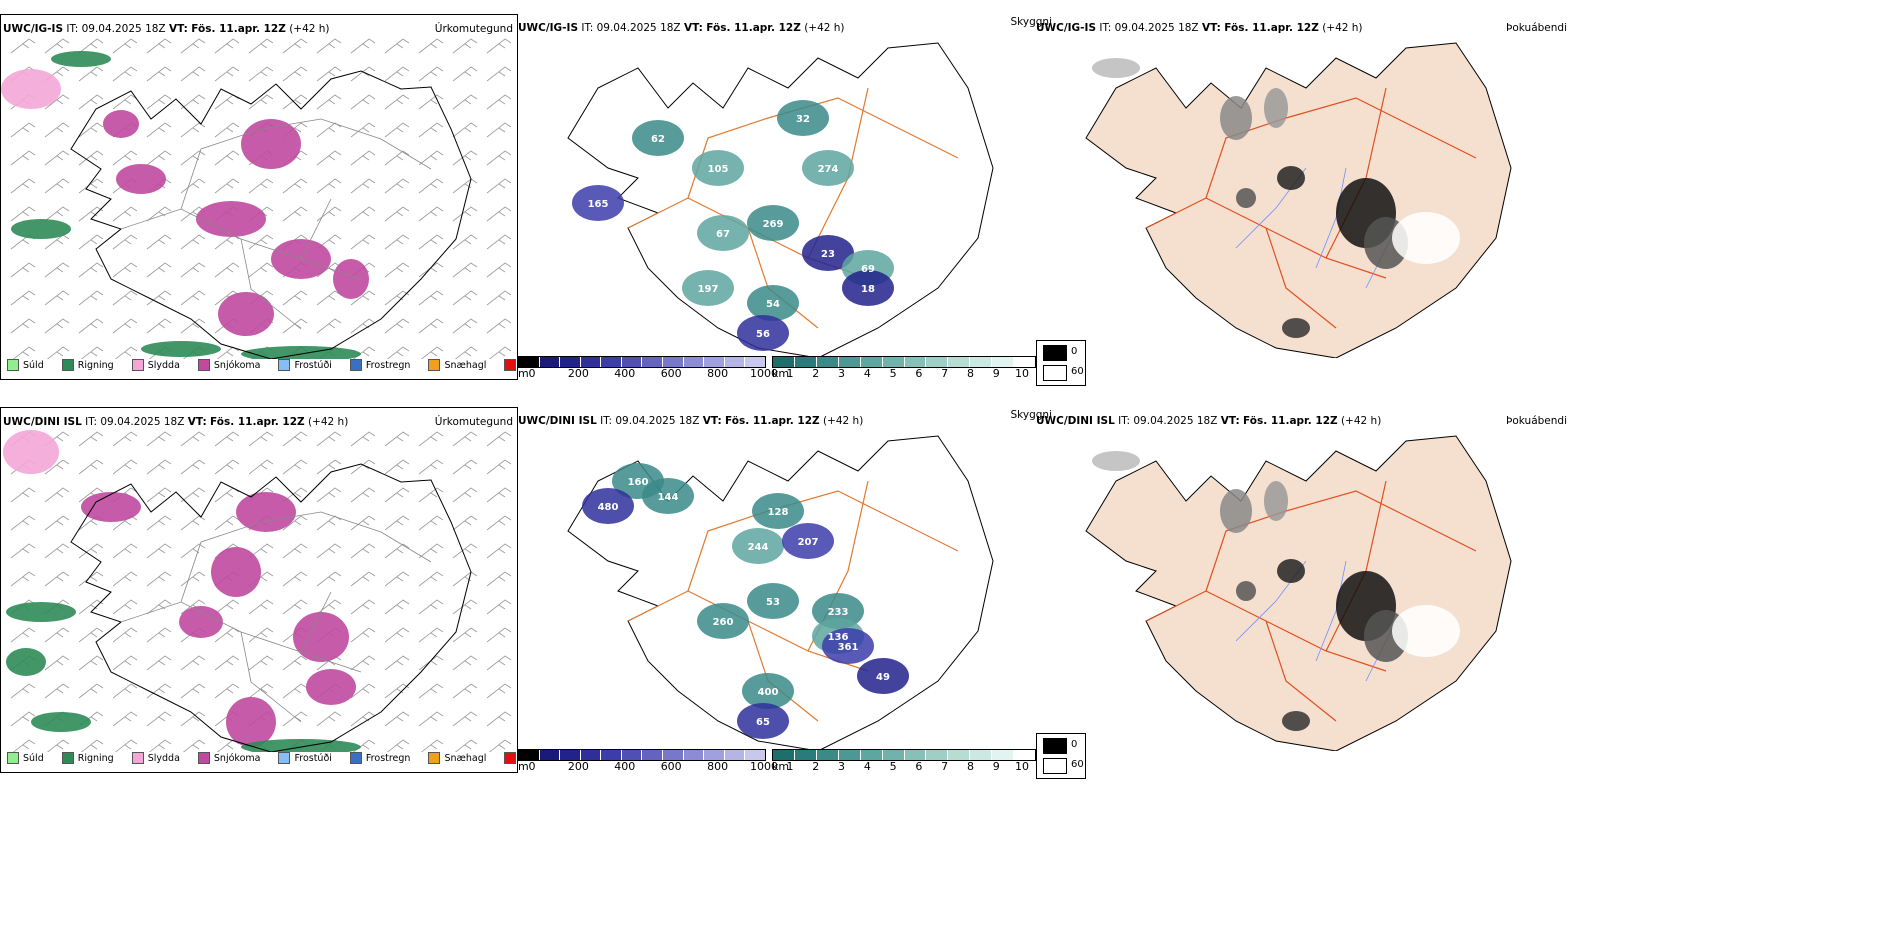  What do you see at coordinates (828, 254) in the screenshot?
I see `cloud-base-label: 23` at bounding box center [828, 254].